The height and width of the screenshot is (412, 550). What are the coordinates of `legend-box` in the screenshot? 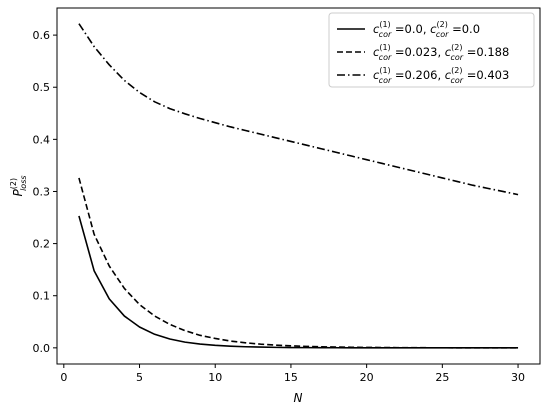 It's located at (431, 50).